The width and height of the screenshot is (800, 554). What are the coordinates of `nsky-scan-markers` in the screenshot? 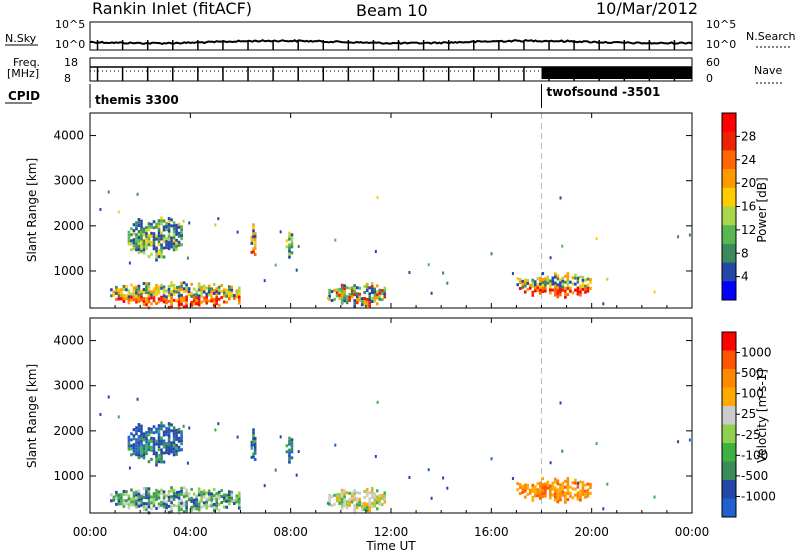 It's located at (386, 45).